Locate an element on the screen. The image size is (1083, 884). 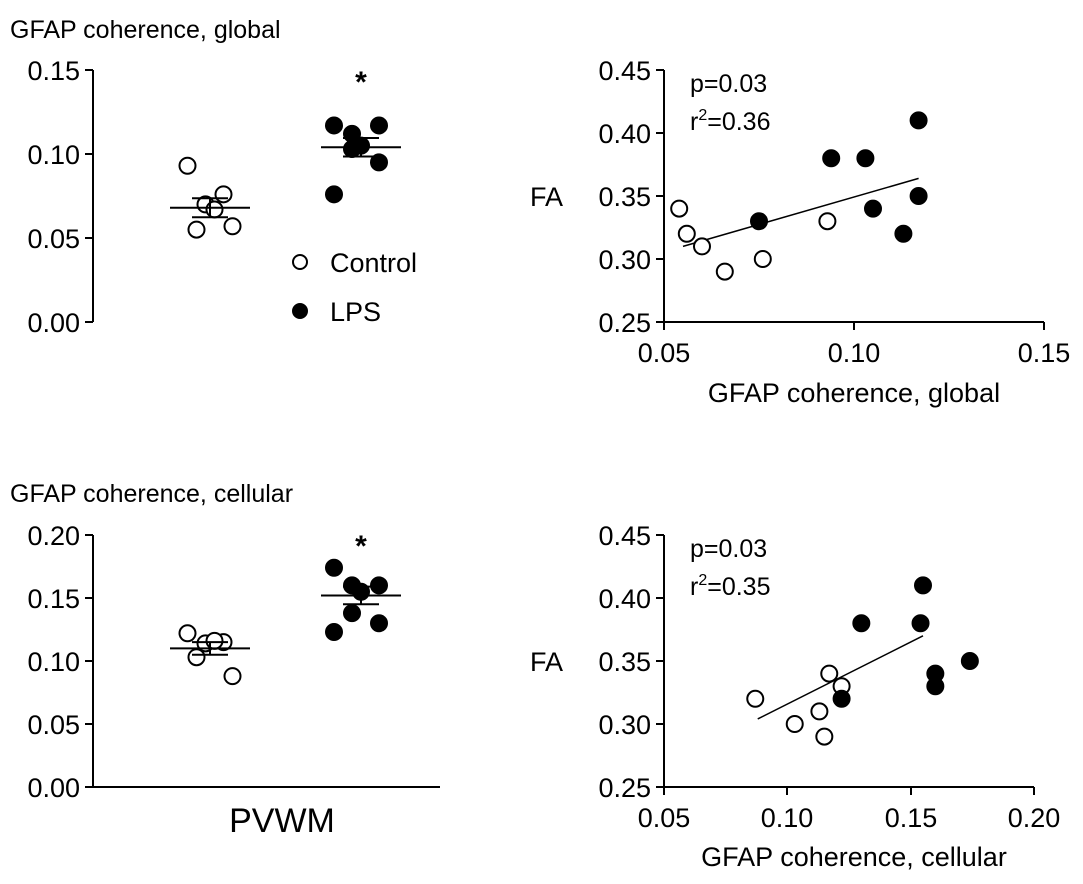
panel-d-y-axis-label: FA is located at coordinates (546, 662).